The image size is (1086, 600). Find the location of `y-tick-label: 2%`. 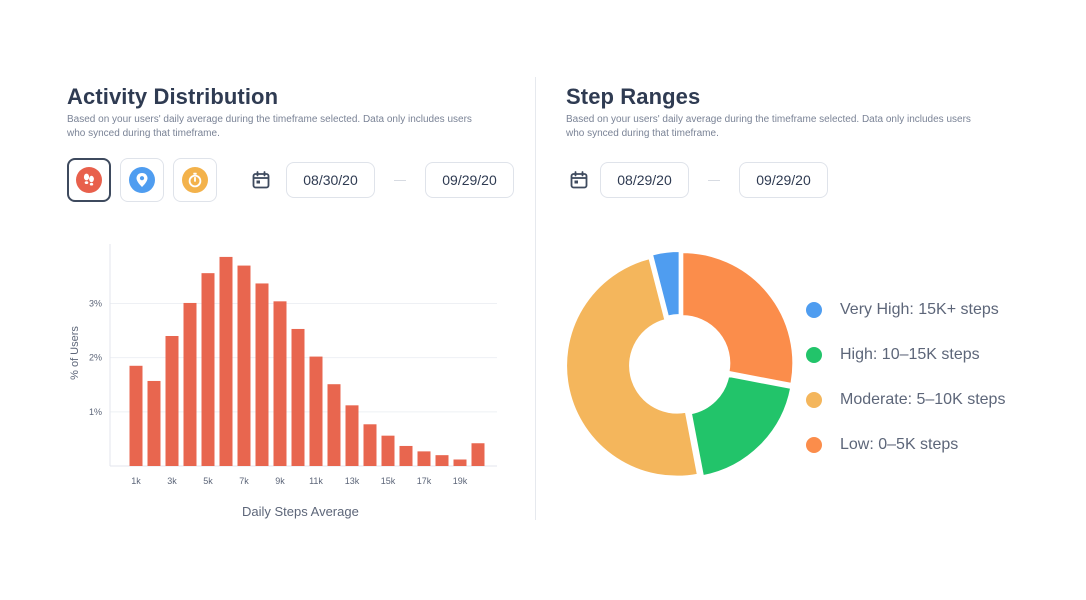

y-tick-label: 2% is located at coordinates (95, 358).